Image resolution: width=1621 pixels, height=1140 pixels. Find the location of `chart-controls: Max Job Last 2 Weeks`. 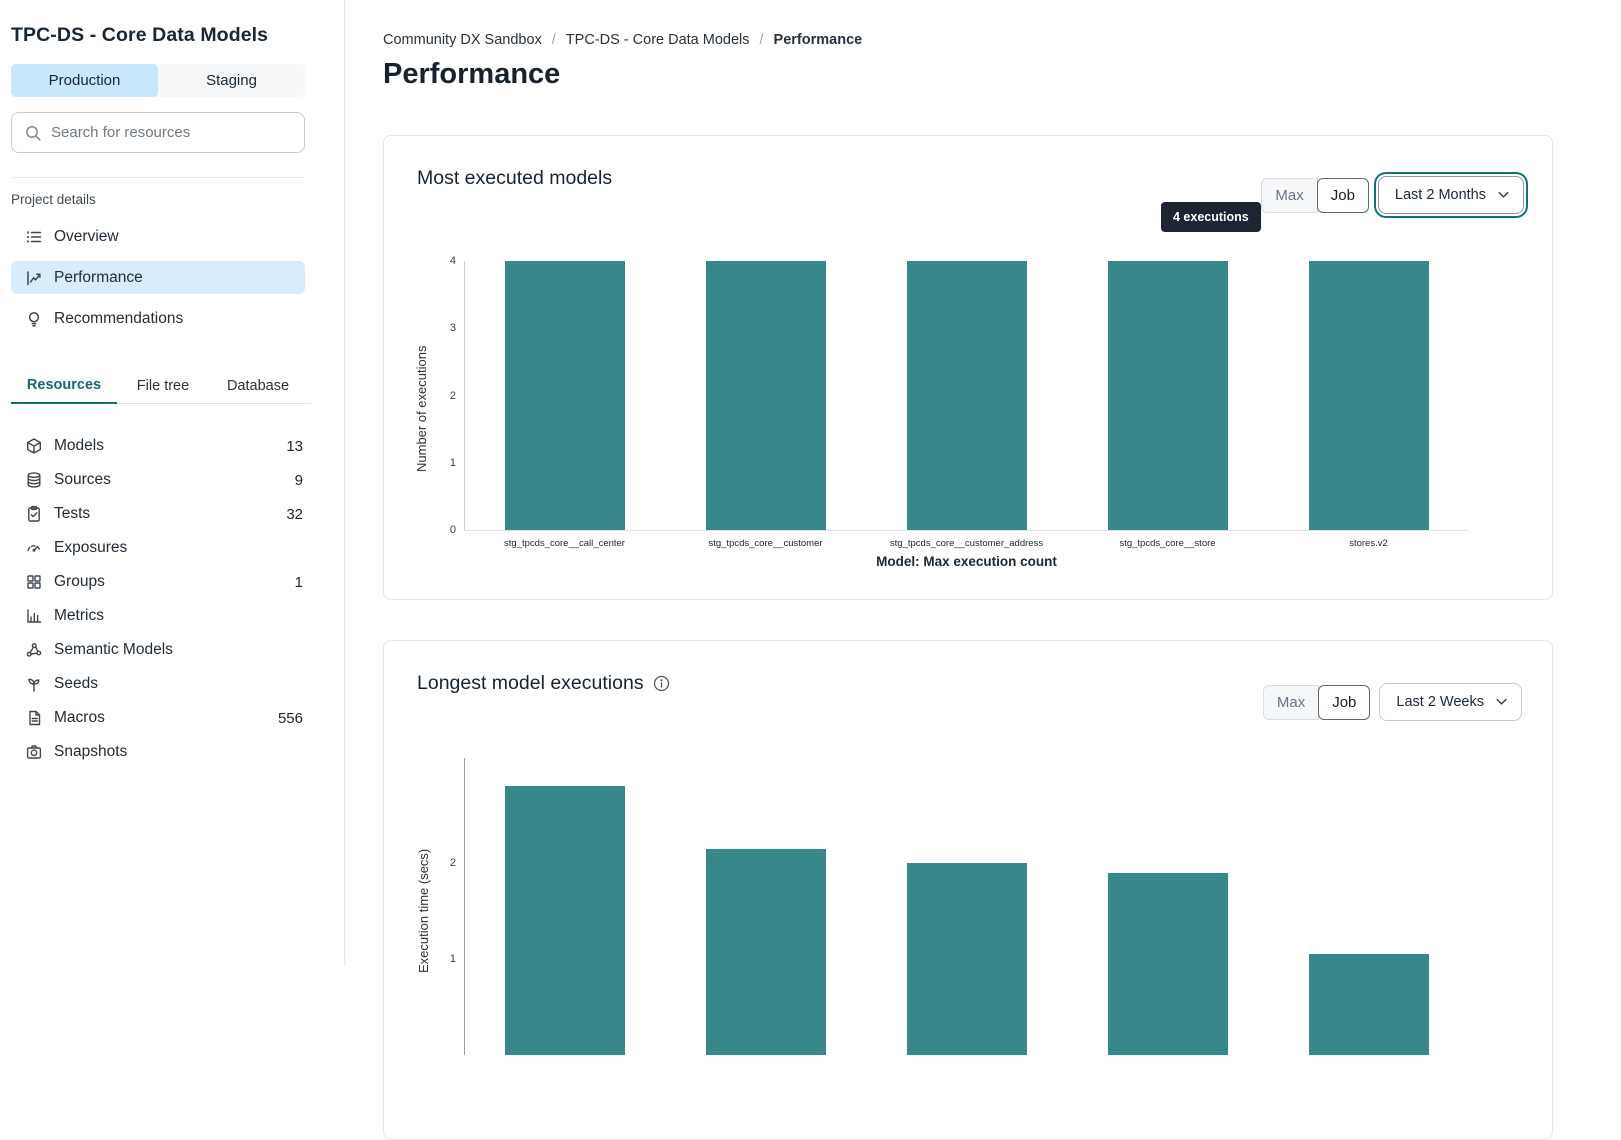

chart-controls: Max Job Last 2 Weeks is located at coordinates (1392, 702).